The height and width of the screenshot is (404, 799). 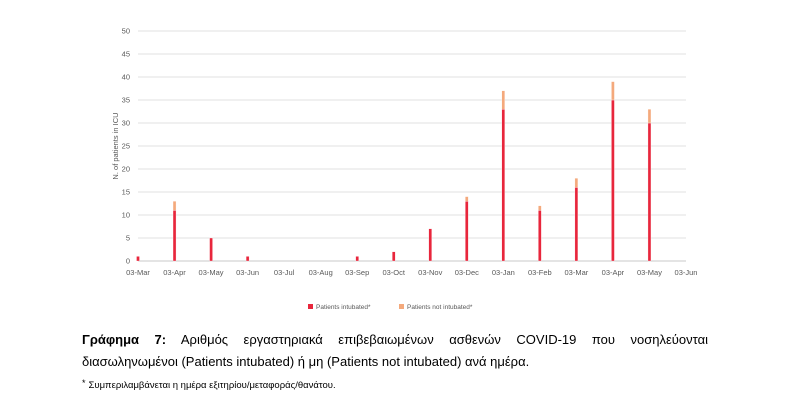 What do you see at coordinates (126, 31) in the screenshot?
I see `y-tick-label: 50` at bounding box center [126, 31].